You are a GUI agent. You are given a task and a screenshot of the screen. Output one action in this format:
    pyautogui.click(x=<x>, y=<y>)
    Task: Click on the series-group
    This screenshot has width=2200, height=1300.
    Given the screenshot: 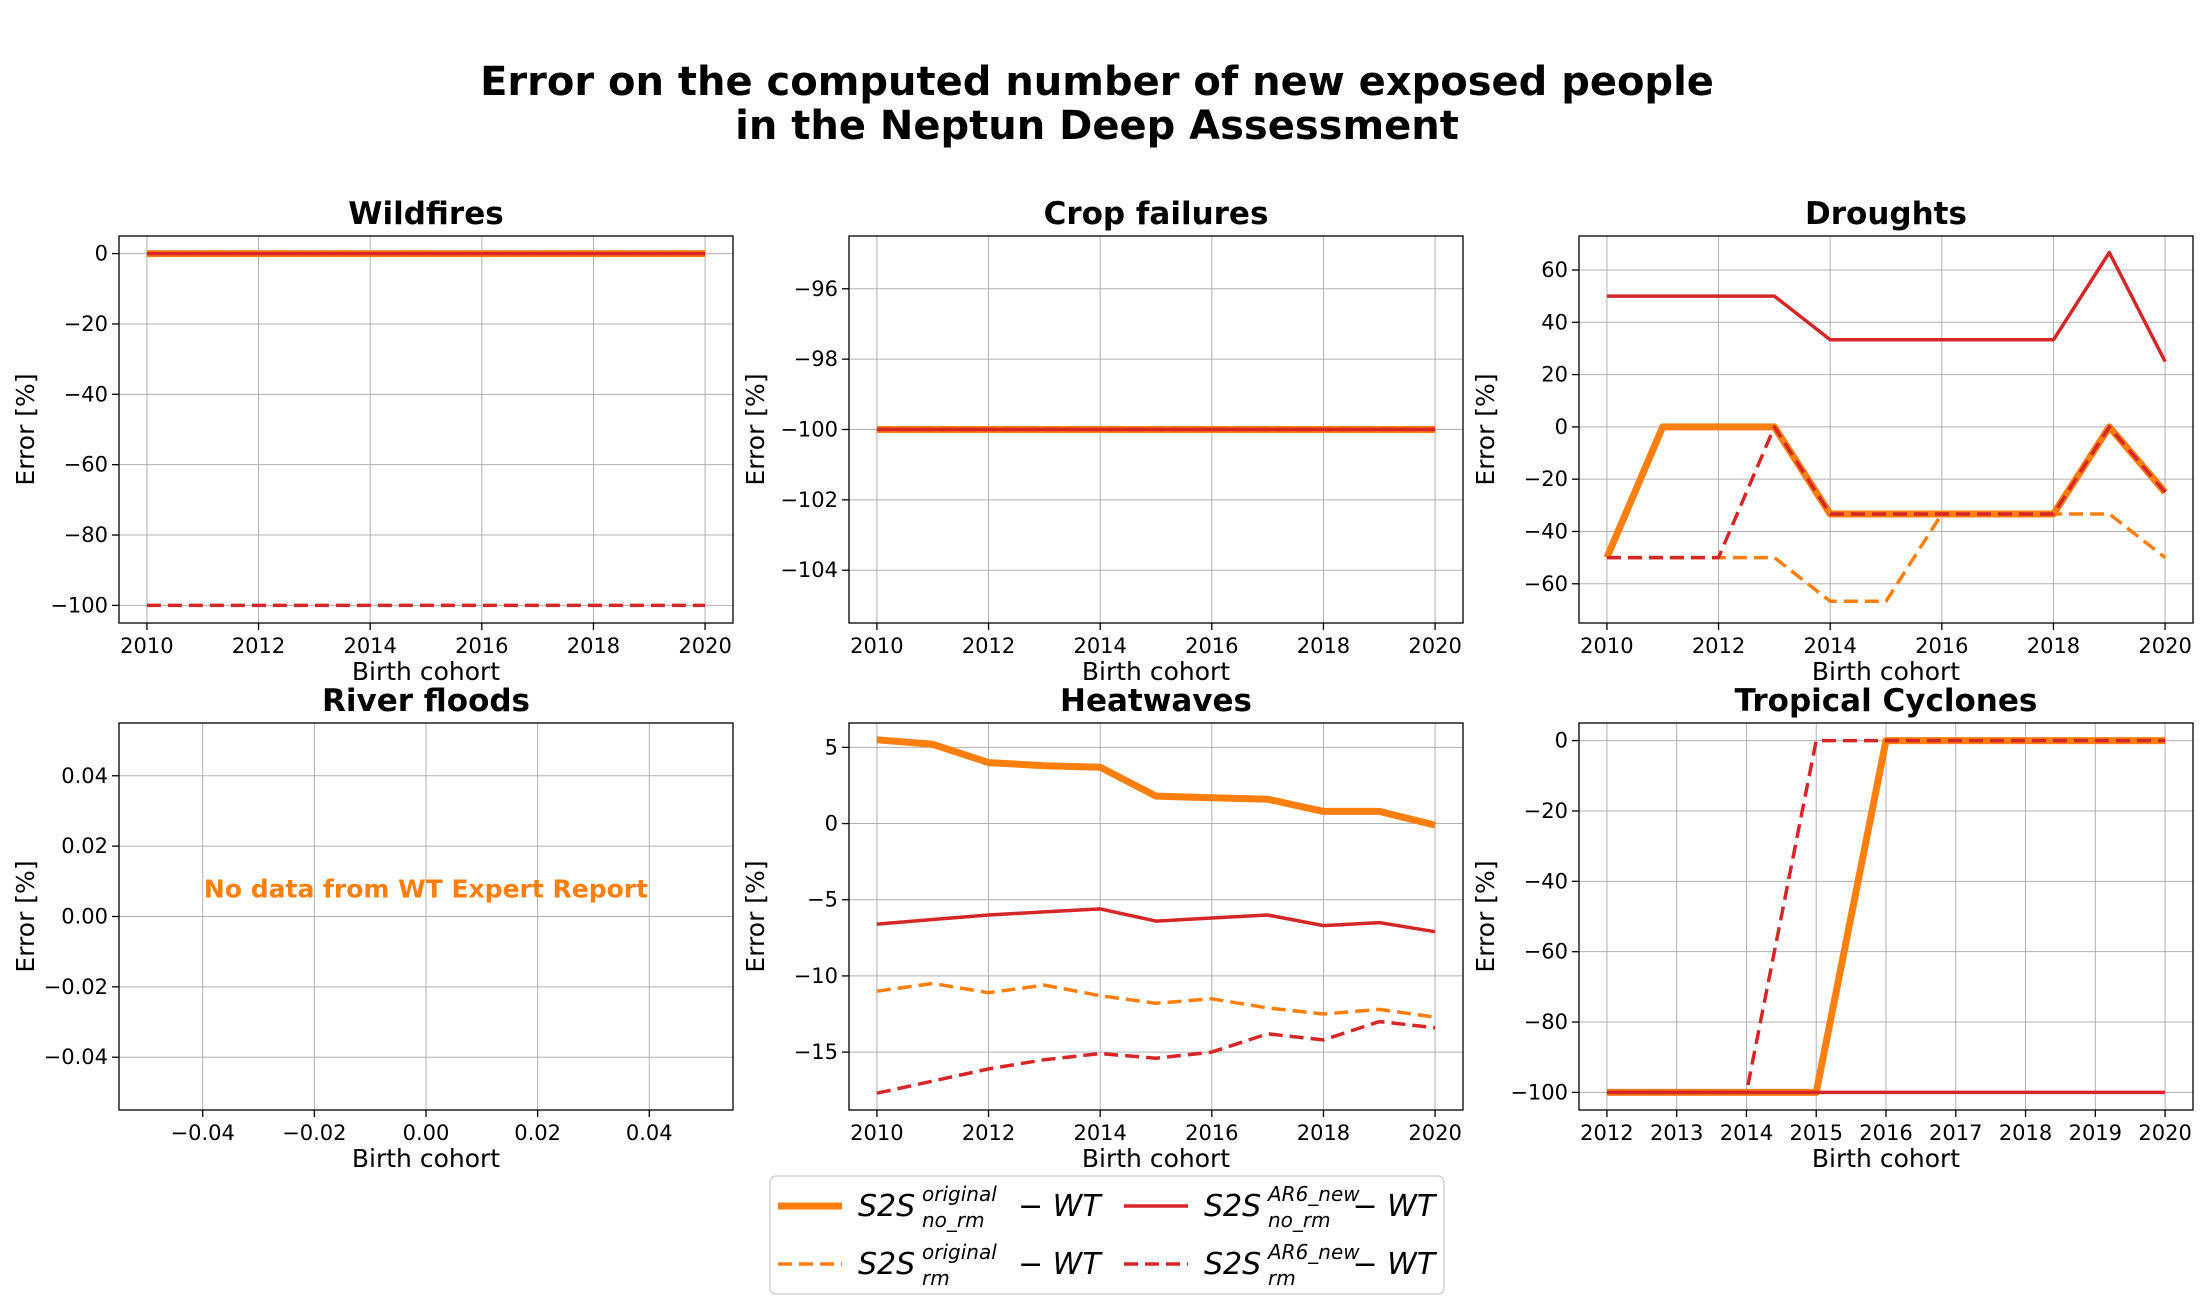 What is the action you would take?
    pyautogui.click(x=1885, y=427)
    